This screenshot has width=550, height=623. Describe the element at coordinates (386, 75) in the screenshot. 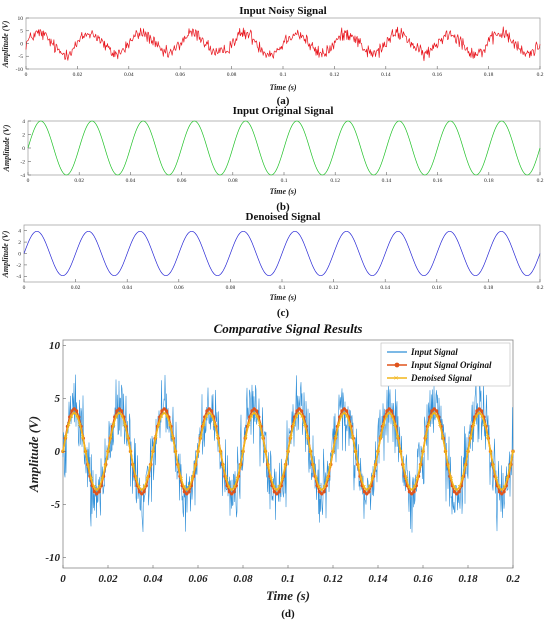

I see `panel-a-x-tick-label: 0.14` at that location.